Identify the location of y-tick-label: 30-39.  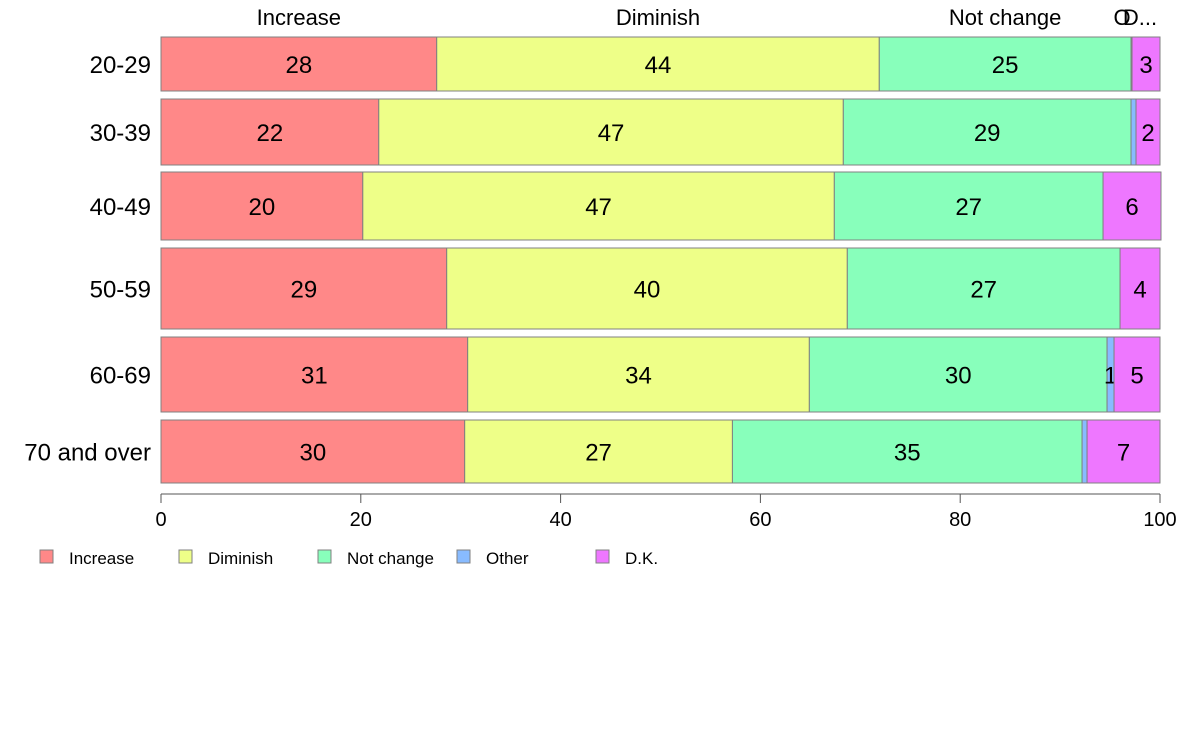
(120, 133).